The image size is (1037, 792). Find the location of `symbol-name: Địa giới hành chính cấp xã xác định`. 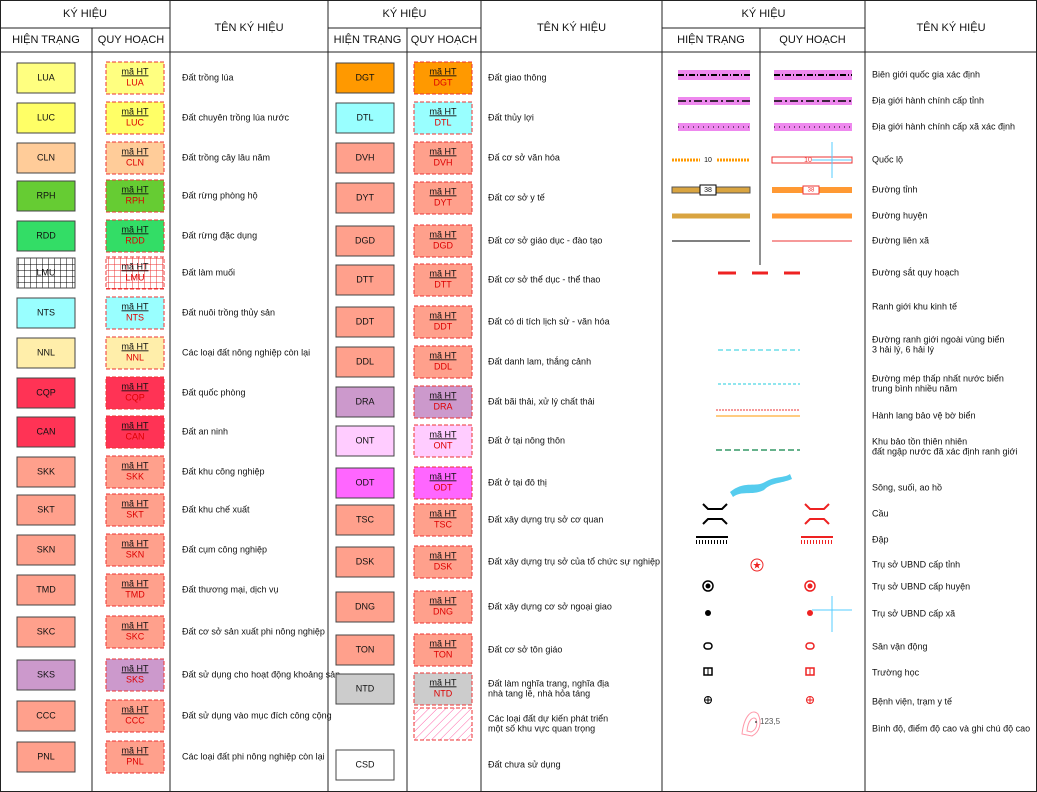

symbol-name: Địa giới hành chính cấp xã xác định is located at coordinates (943, 126).